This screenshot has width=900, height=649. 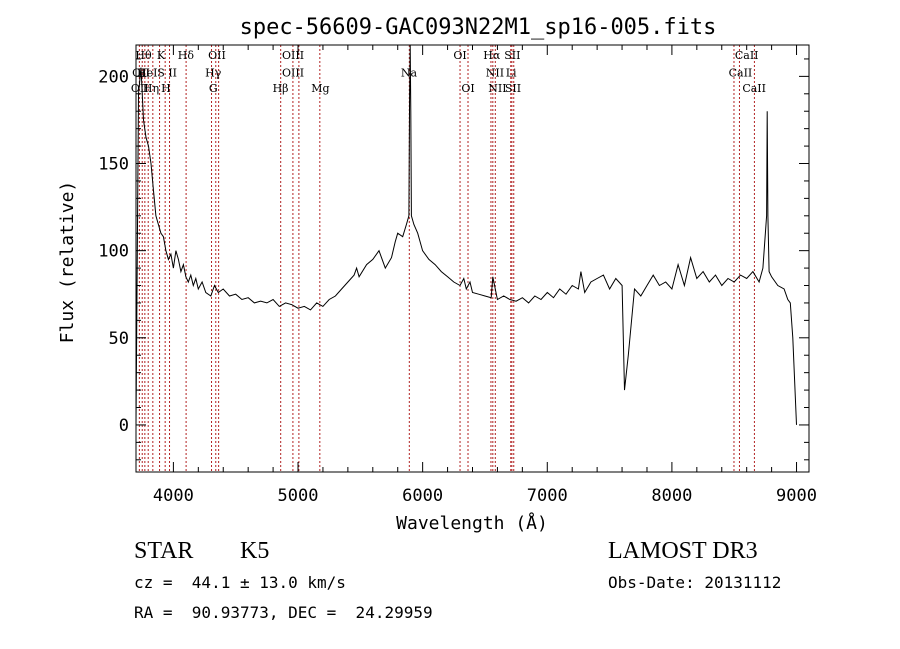 What do you see at coordinates (240, 582) in the screenshot?
I see `redshift: cz = 44.1 ± 13.0 km/s` at bounding box center [240, 582].